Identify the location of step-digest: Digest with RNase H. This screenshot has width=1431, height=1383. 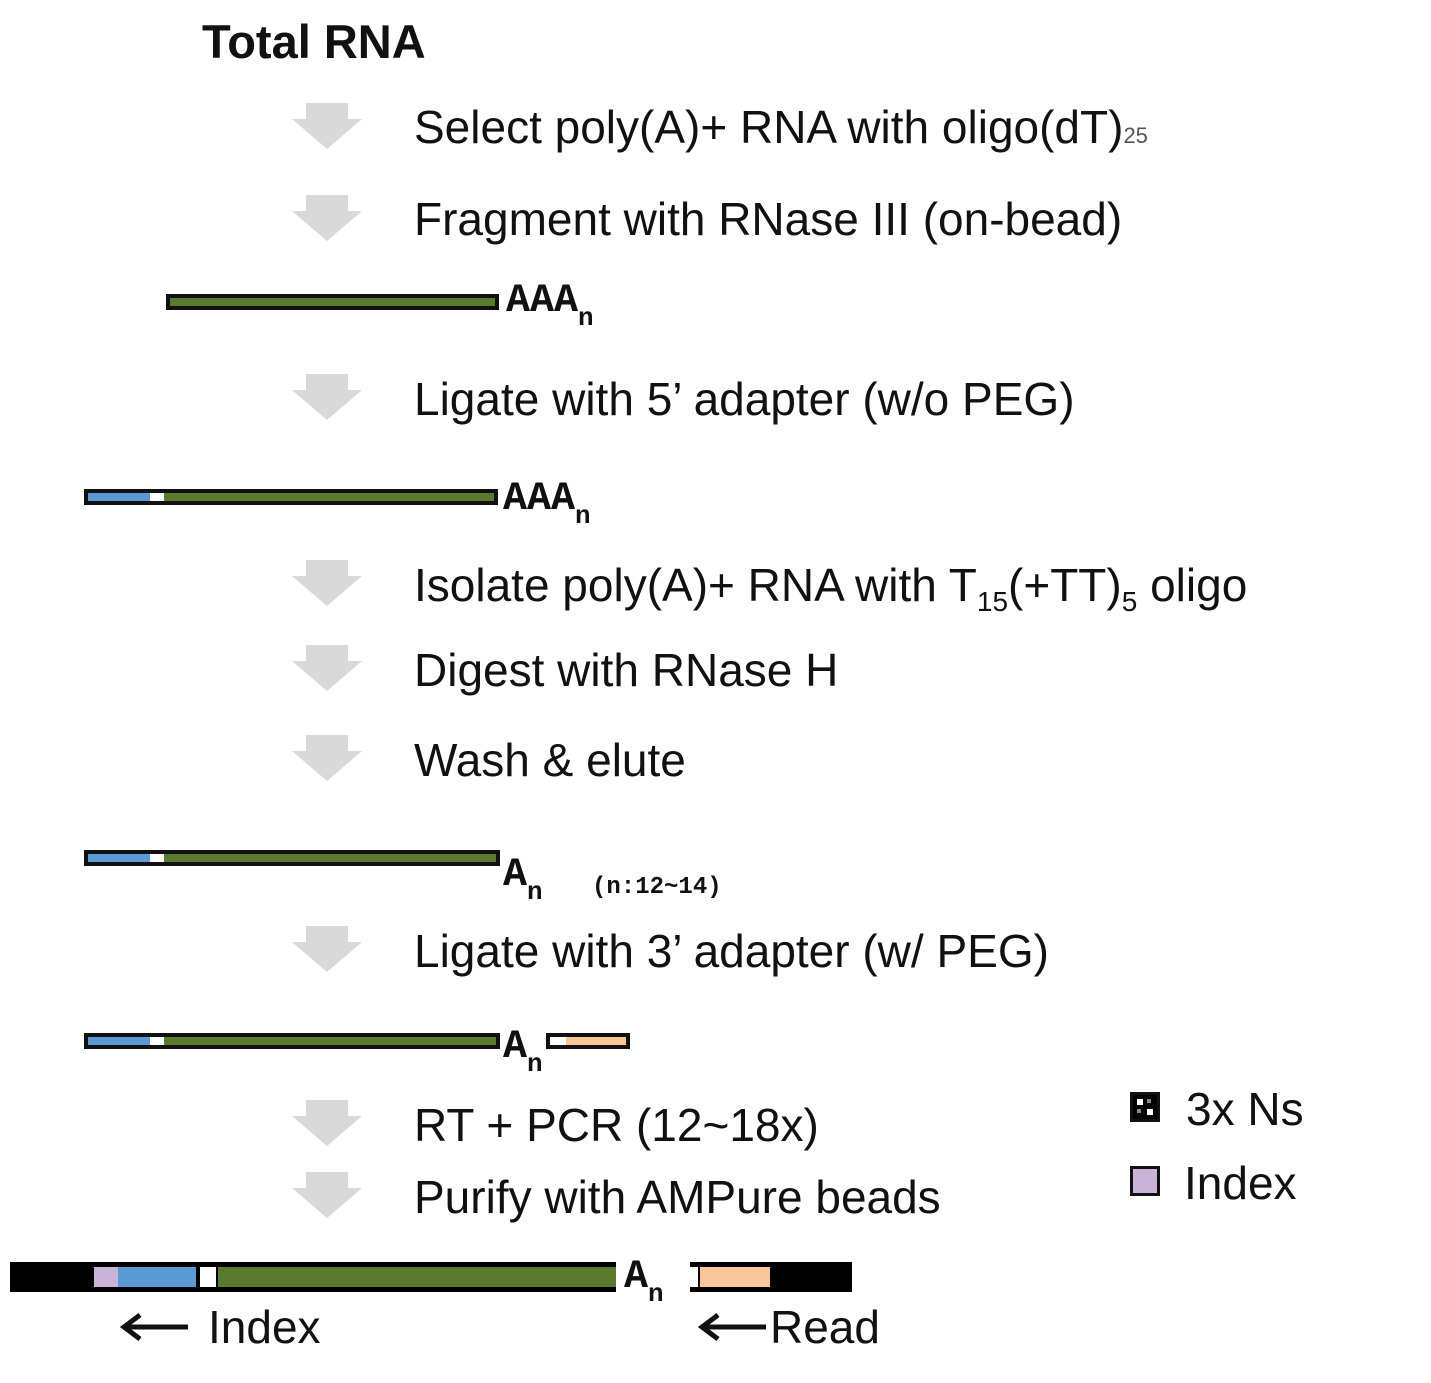
(626, 670).